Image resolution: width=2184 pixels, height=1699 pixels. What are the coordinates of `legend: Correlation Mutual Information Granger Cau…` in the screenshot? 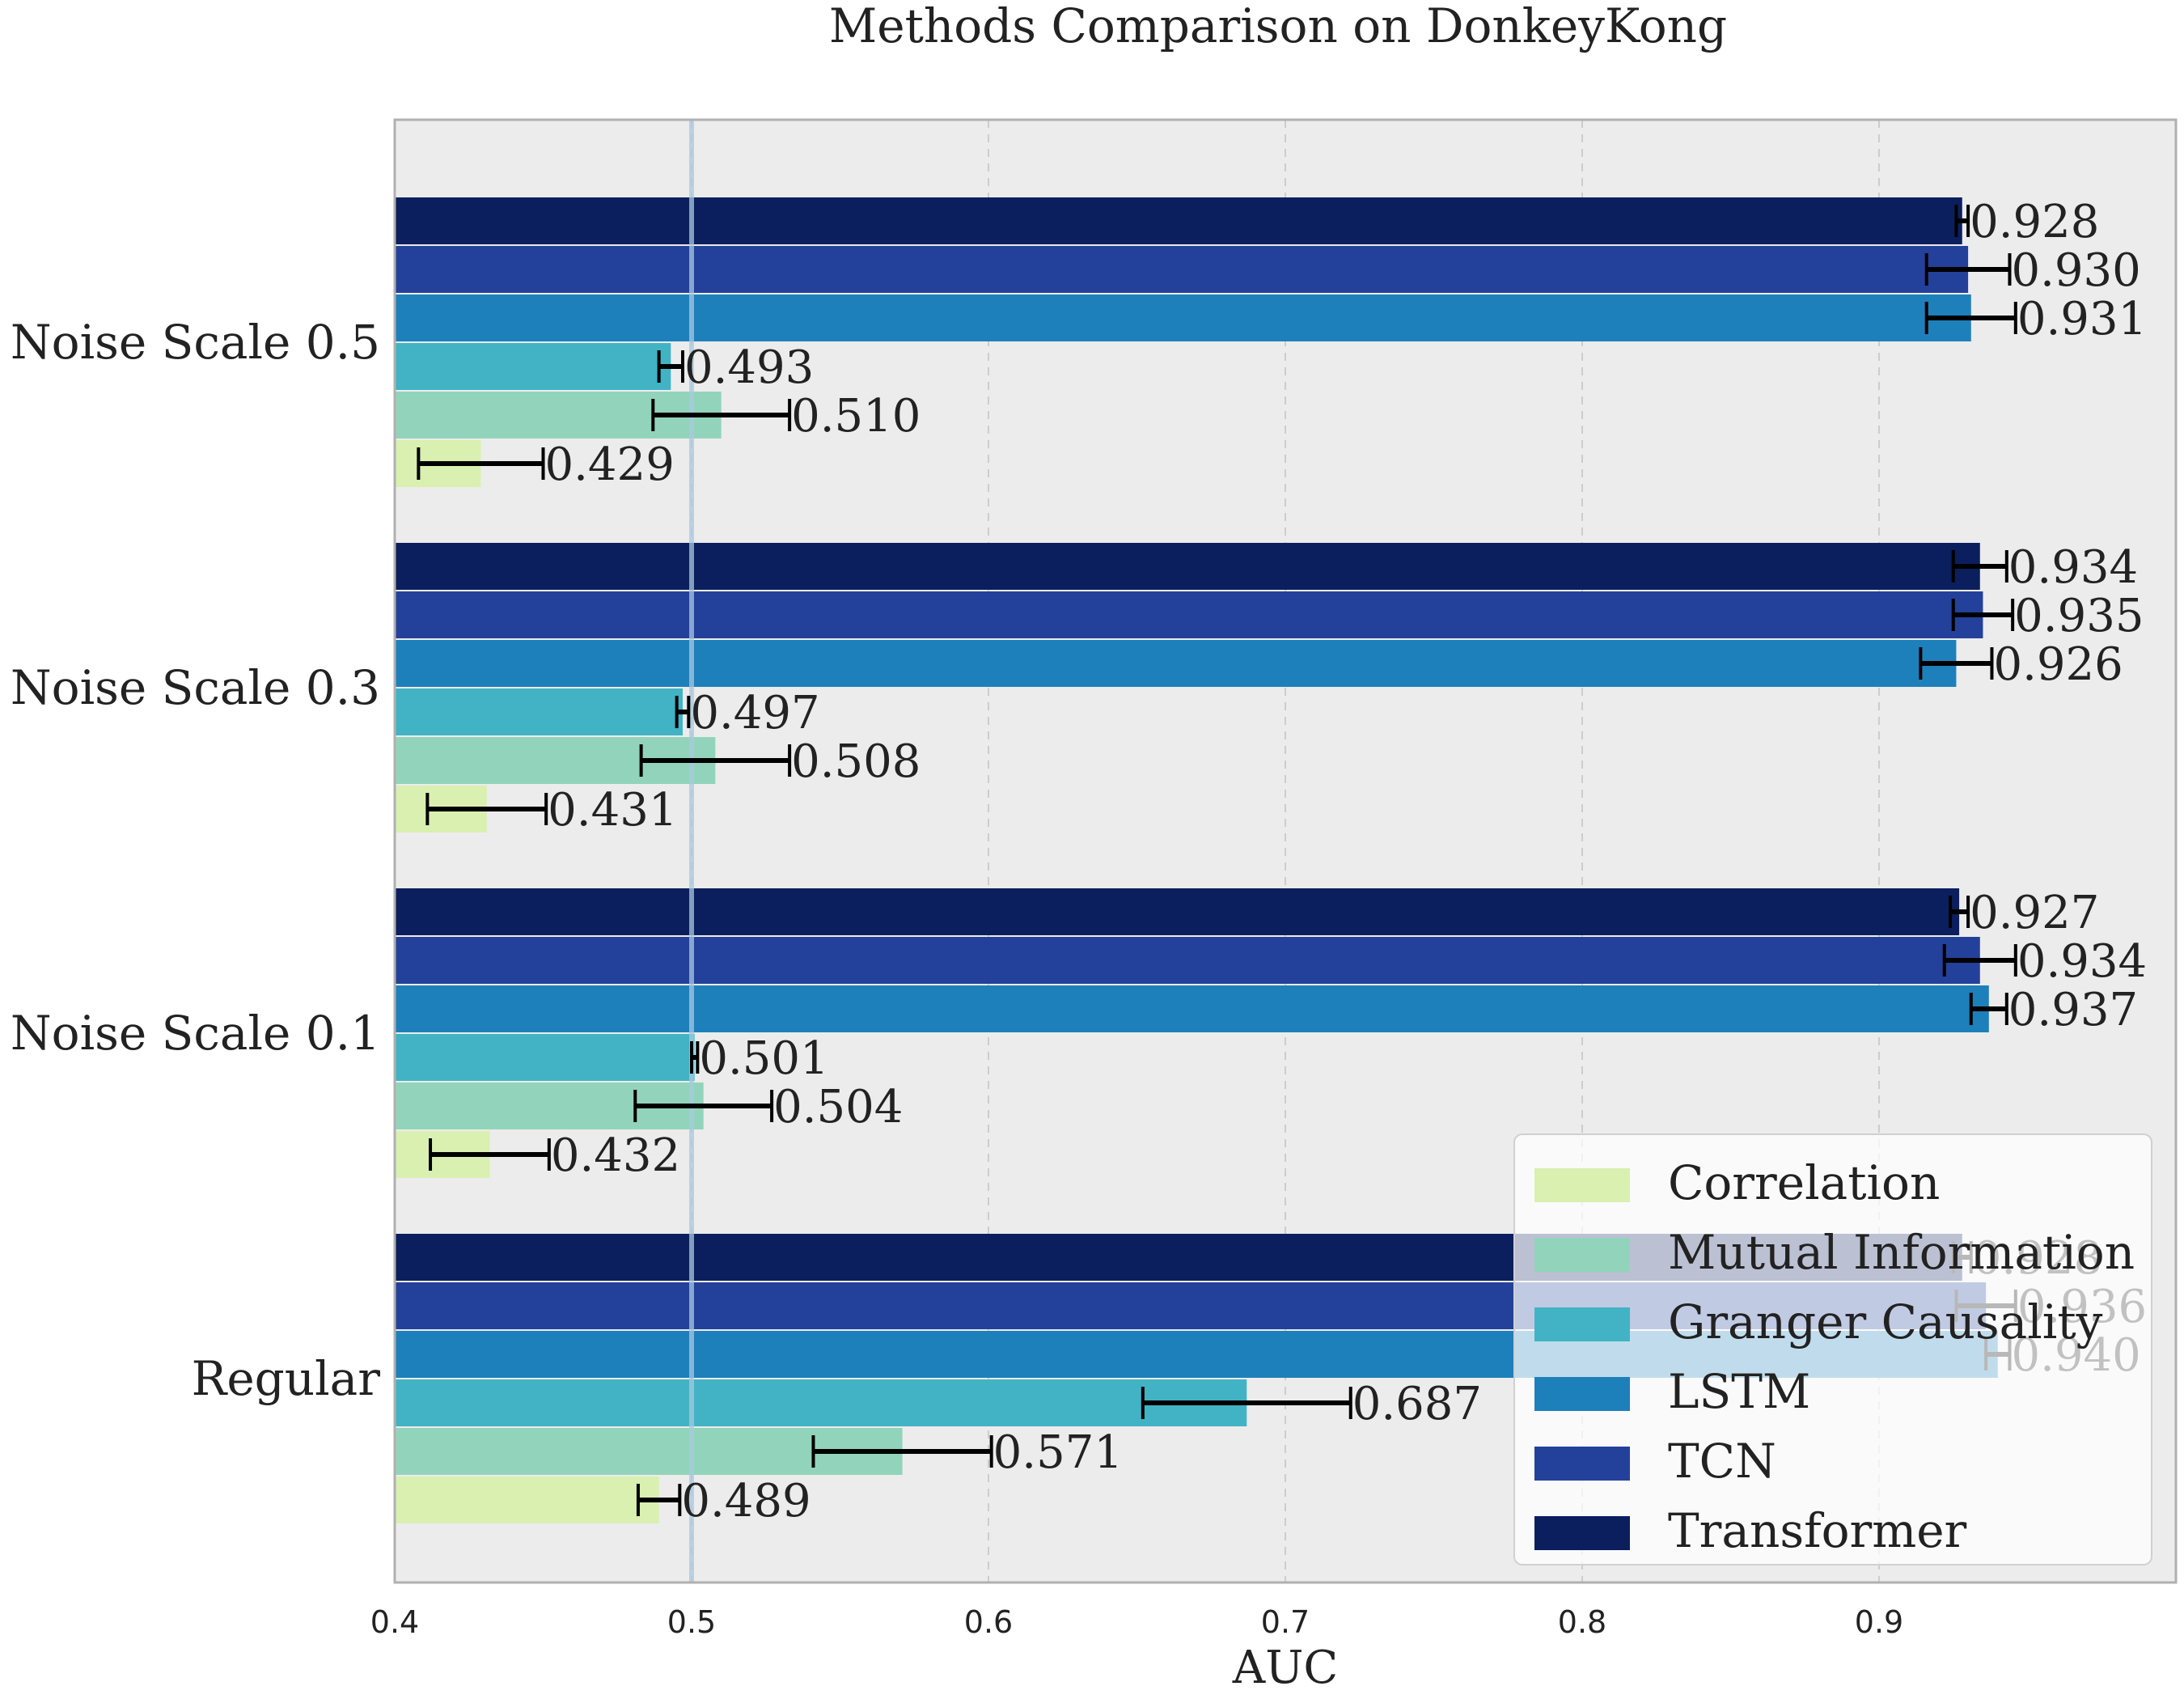 It's located at (1833, 1349).